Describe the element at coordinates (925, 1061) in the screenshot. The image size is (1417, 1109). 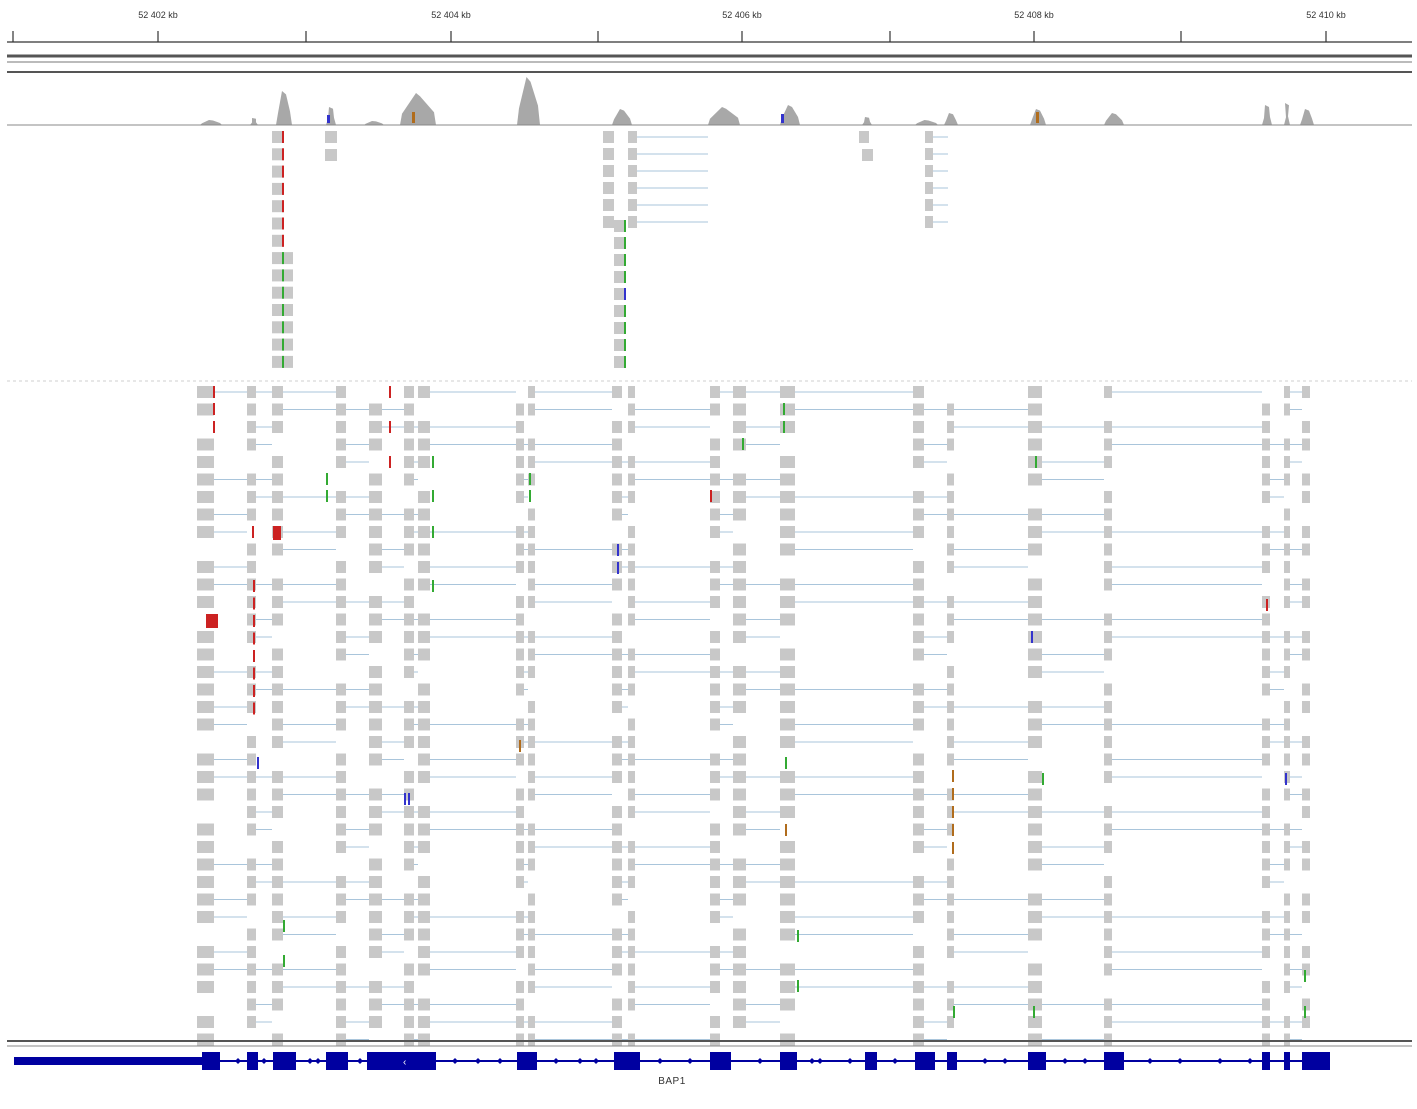
I see `gene-exon` at that location.